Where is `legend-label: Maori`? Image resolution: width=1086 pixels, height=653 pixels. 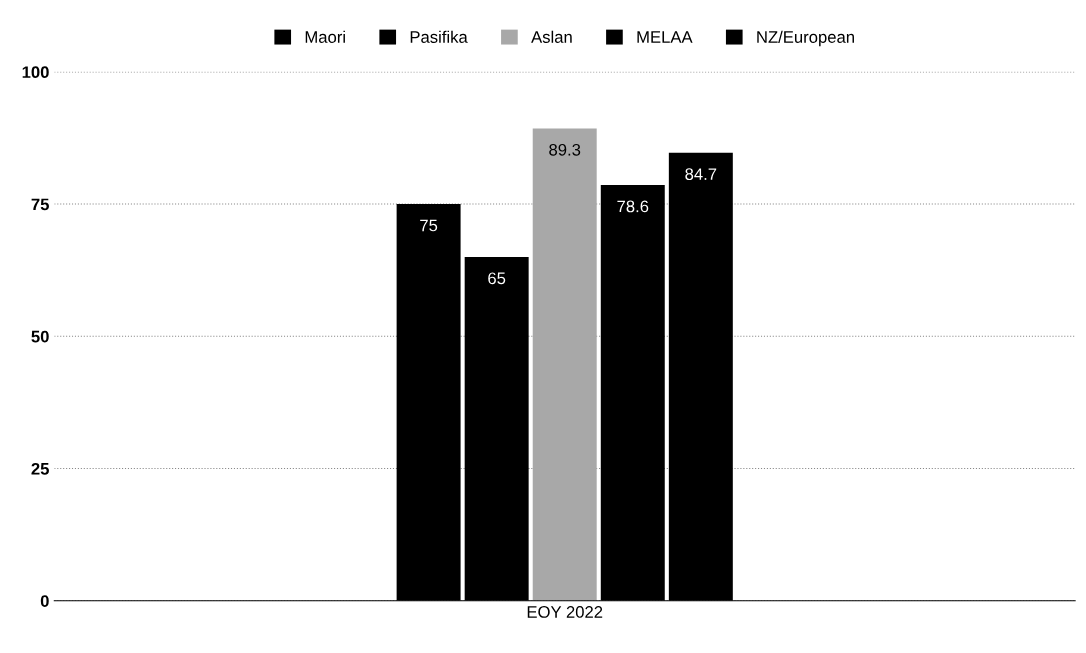 legend-label: Maori is located at coordinates (325, 36).